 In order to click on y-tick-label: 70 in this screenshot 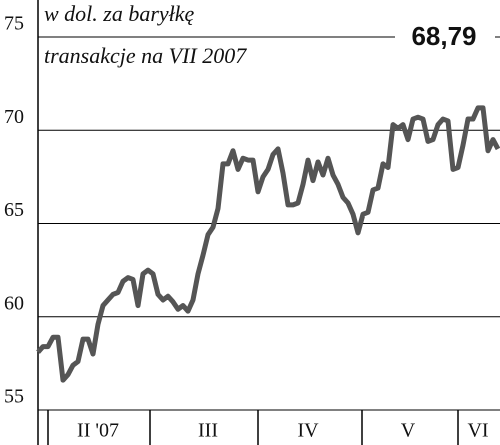, I will do `click(14, 117)`.